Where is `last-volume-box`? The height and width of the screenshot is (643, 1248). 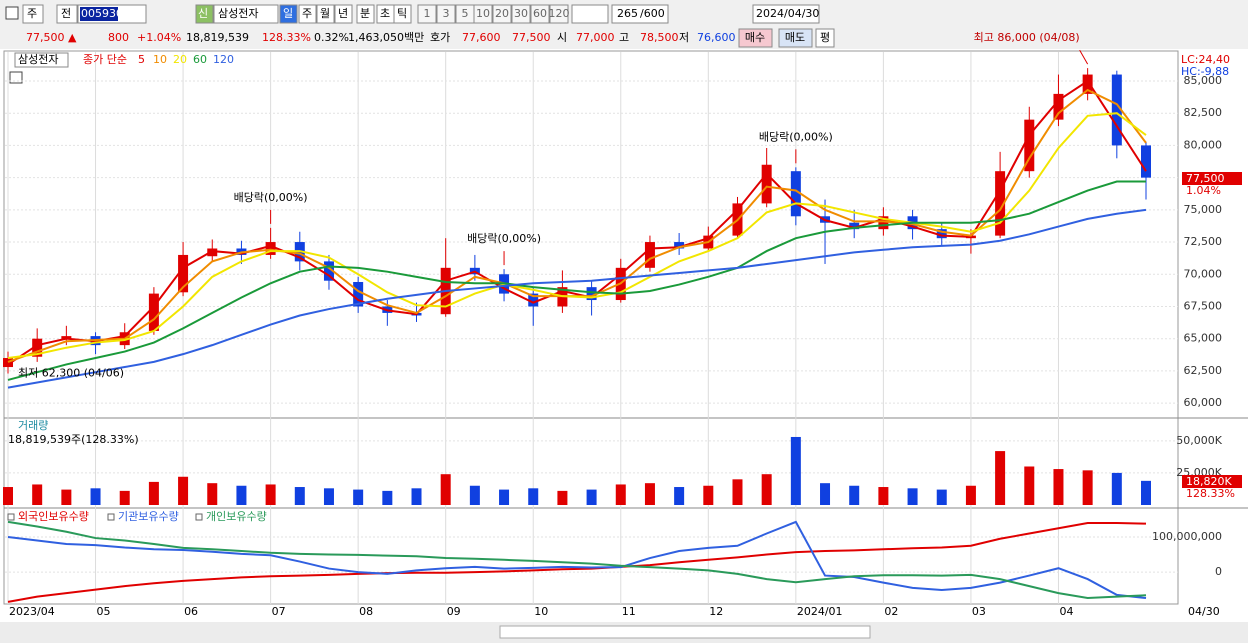 last-volume-box is located at coordinates (1212, 481).